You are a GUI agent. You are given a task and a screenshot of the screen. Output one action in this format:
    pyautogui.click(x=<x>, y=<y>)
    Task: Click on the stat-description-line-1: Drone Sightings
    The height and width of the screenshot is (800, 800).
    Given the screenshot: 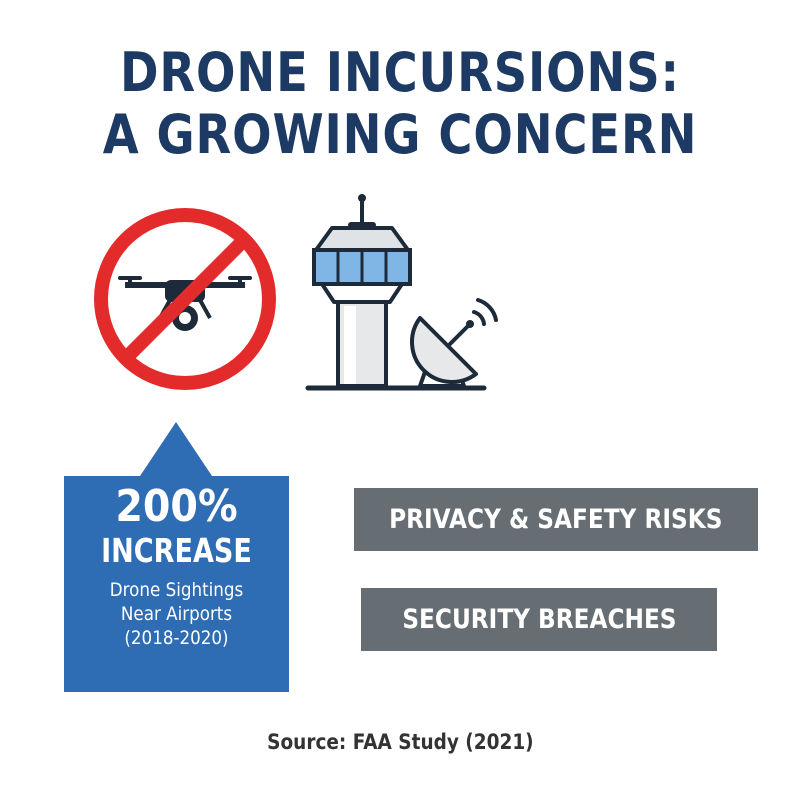 What is the action you would take?
    pyautogui.click(x=176, y=590)
    